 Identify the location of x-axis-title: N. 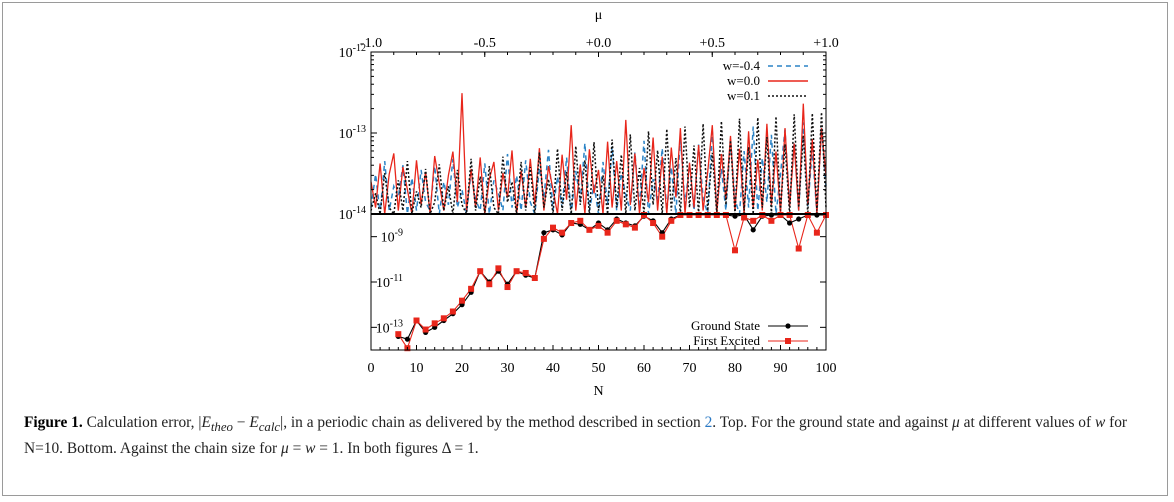
(598, 391).